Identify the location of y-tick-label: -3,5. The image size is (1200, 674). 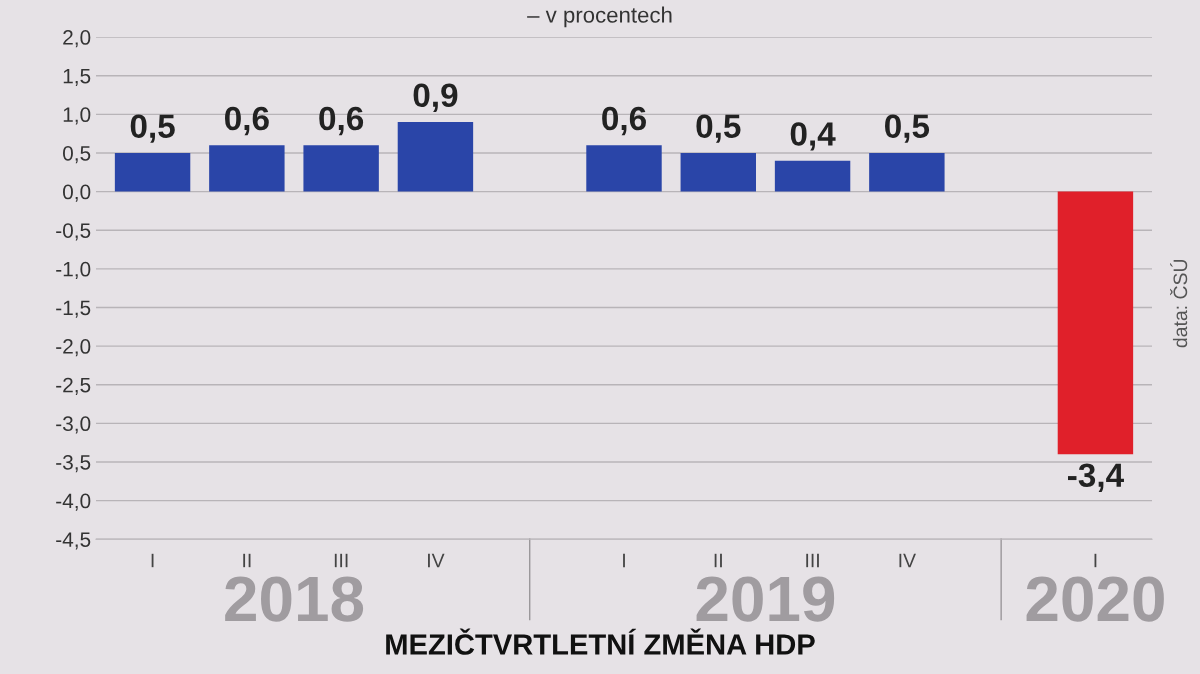
(73, 463).